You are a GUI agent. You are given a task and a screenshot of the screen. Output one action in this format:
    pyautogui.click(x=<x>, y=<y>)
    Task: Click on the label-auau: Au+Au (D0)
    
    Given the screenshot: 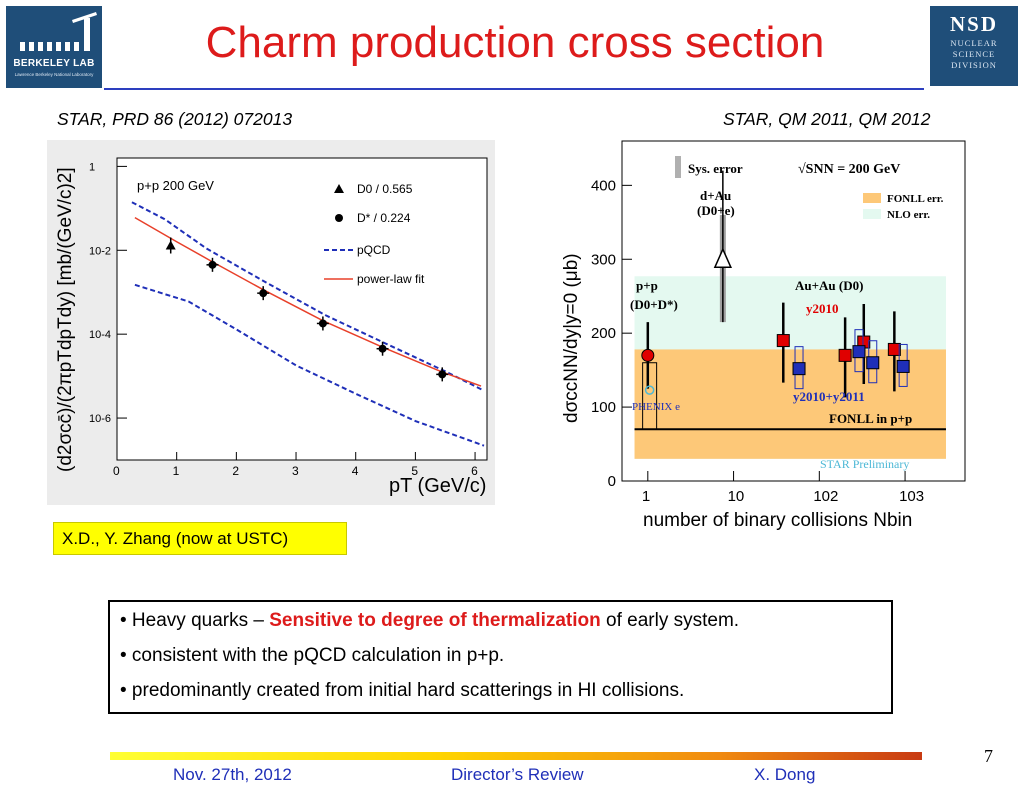 What is the action you would take?
    pyautogui.click(x=829, y=285)
    